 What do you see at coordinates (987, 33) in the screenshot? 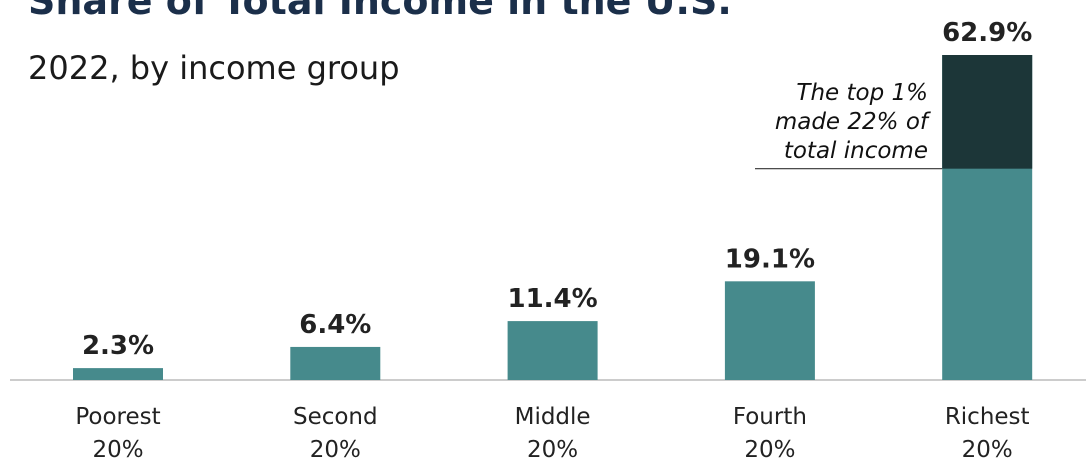
I see `value-label: 62.9%` at bounding box center [987, 33].